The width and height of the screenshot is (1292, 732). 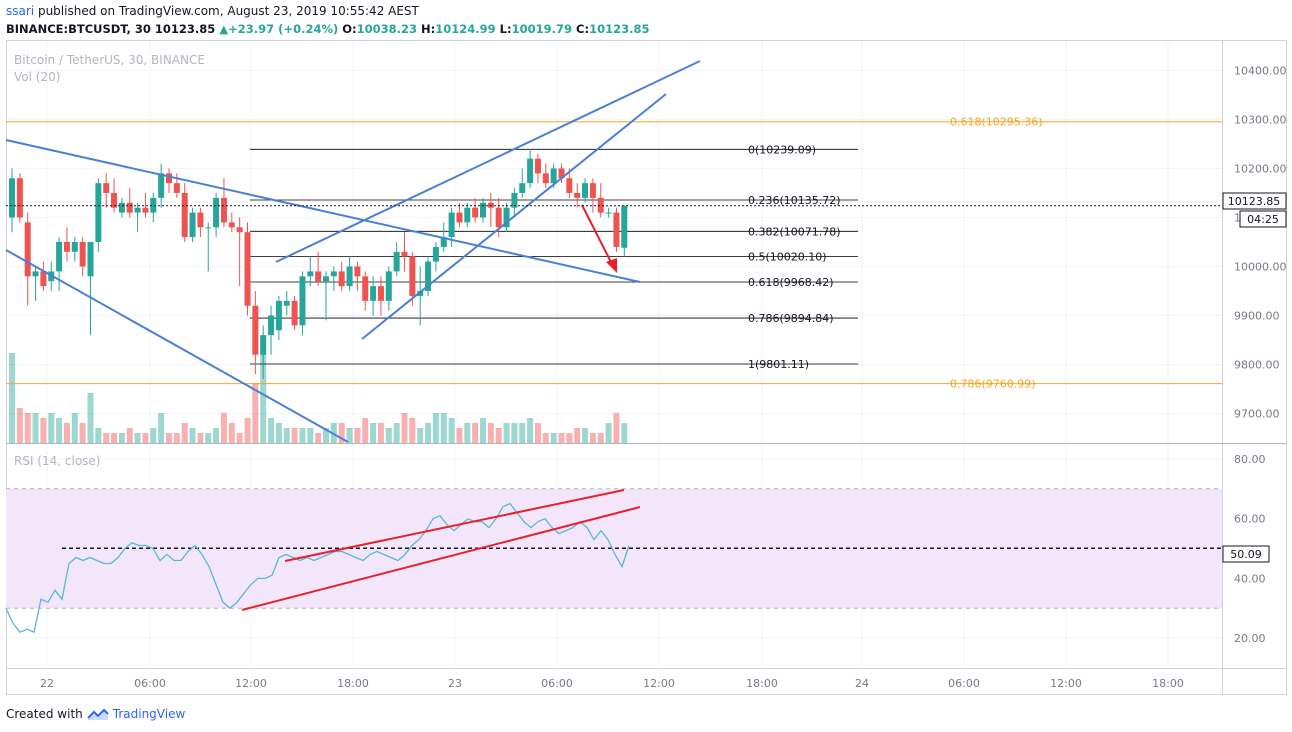 I want to click on descending-trendline-lower, so click(x=177, y=346).